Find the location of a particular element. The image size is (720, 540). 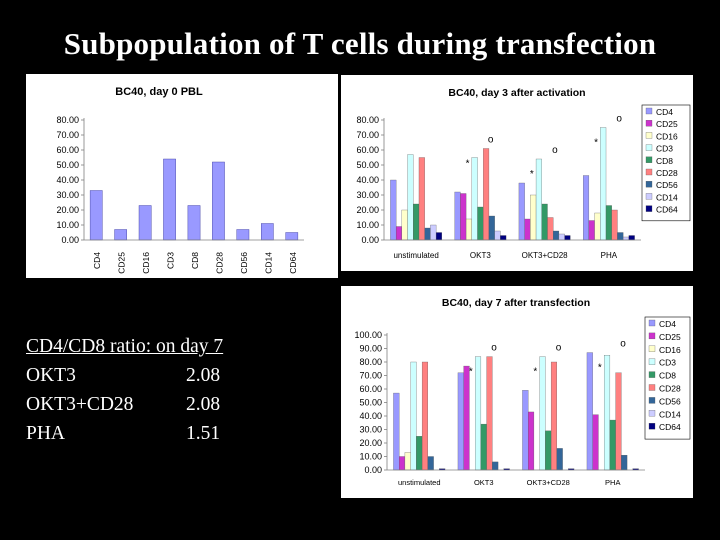

annotation-marker: o is located at coordinates (555, 150).